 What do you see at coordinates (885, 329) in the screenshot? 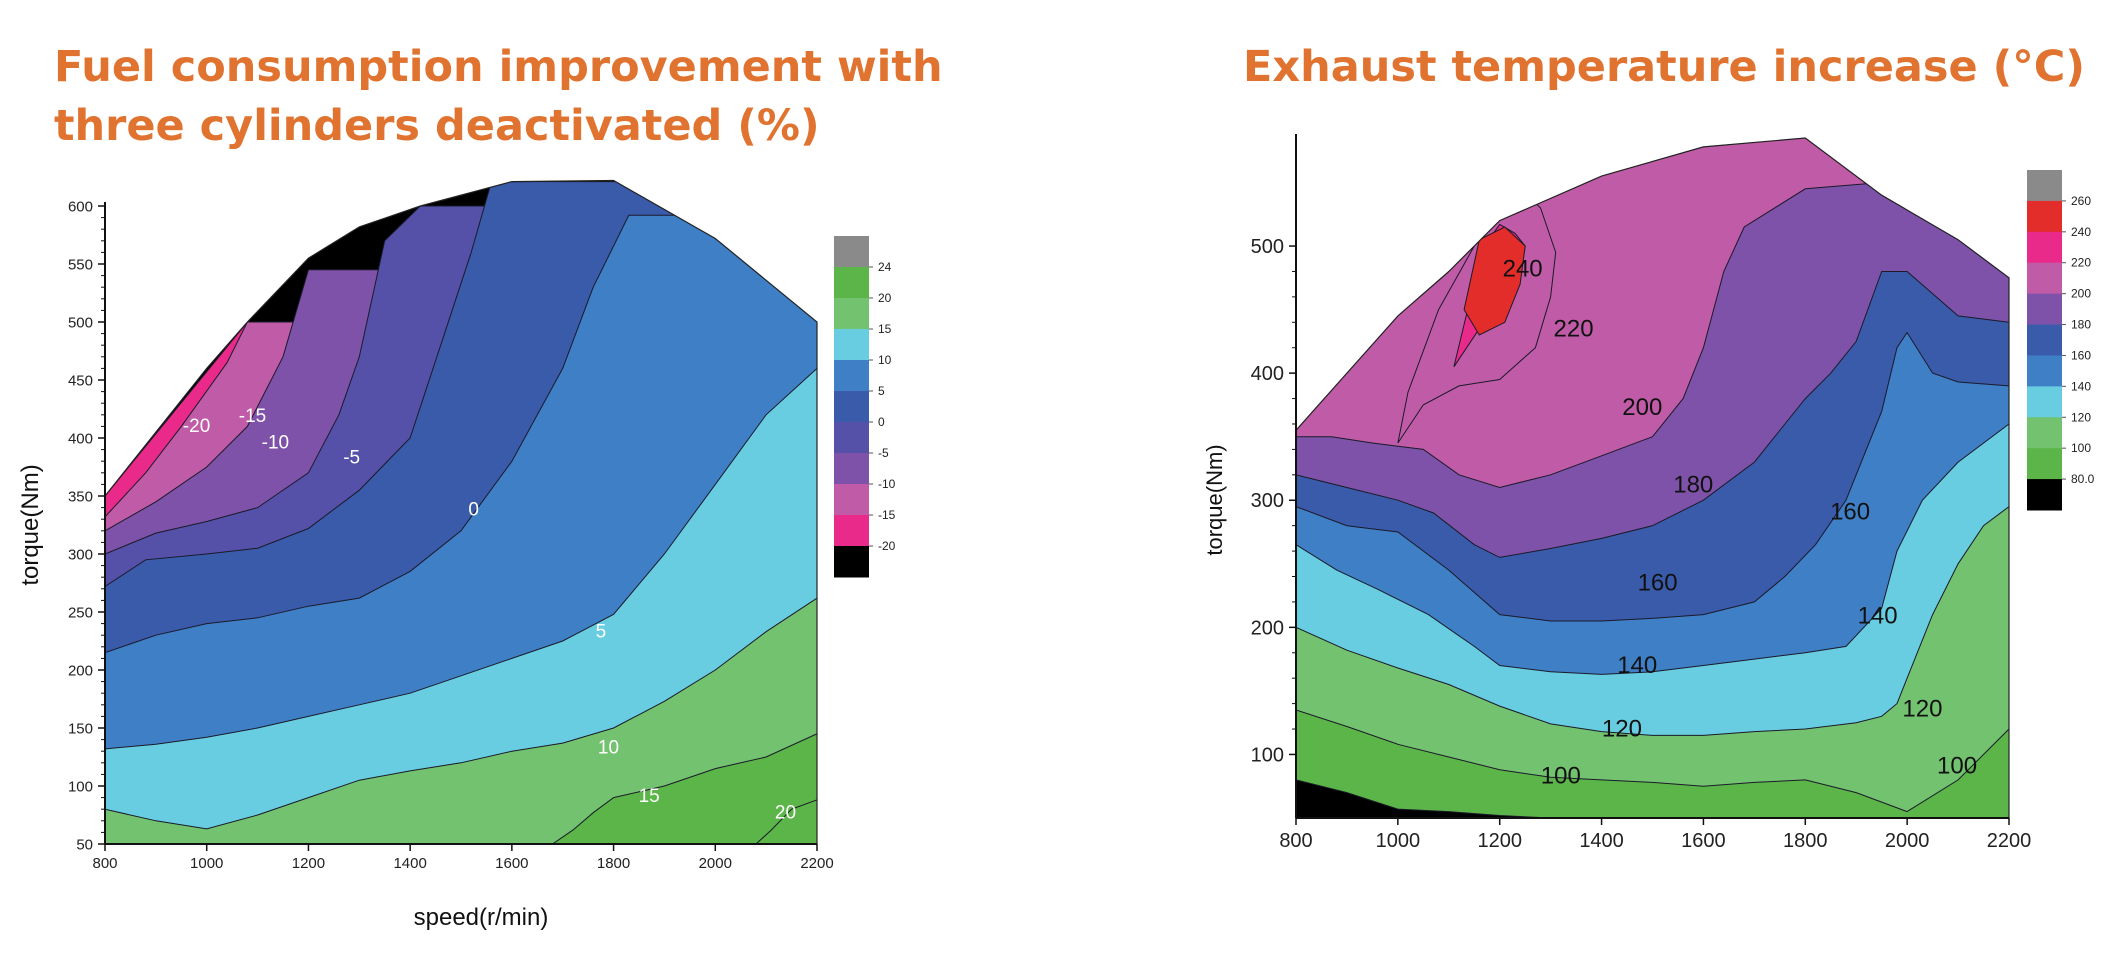
I see `colorbar-label: 15` at bounding box center [885, 329].